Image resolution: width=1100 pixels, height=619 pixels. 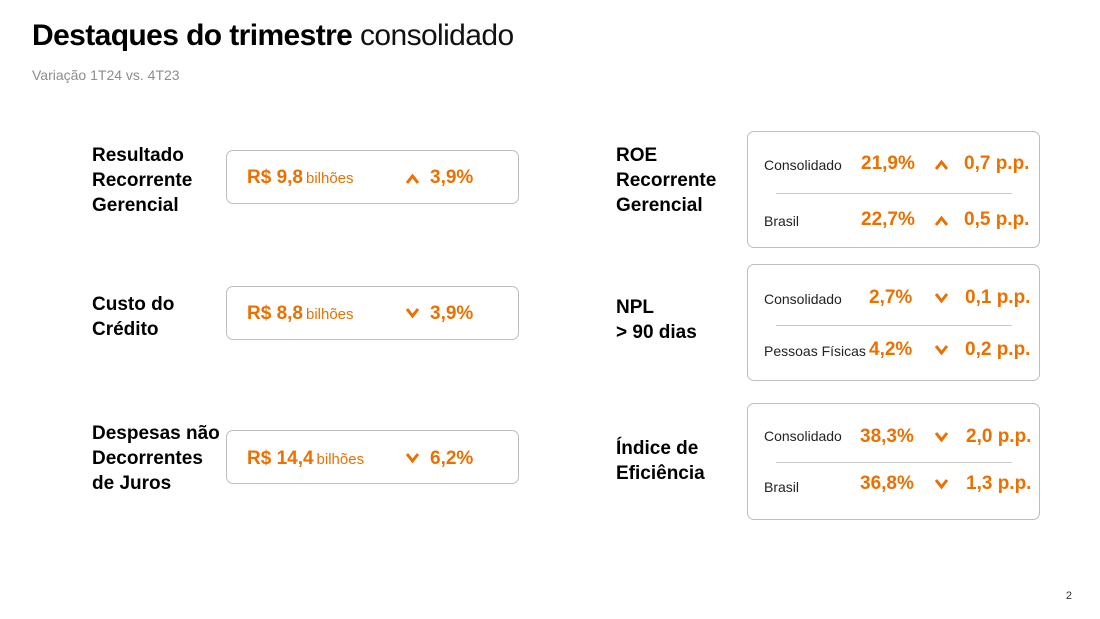 I want to click on metric-label-custo-credito: Custo do Crédito, so click(x=133, y=317).